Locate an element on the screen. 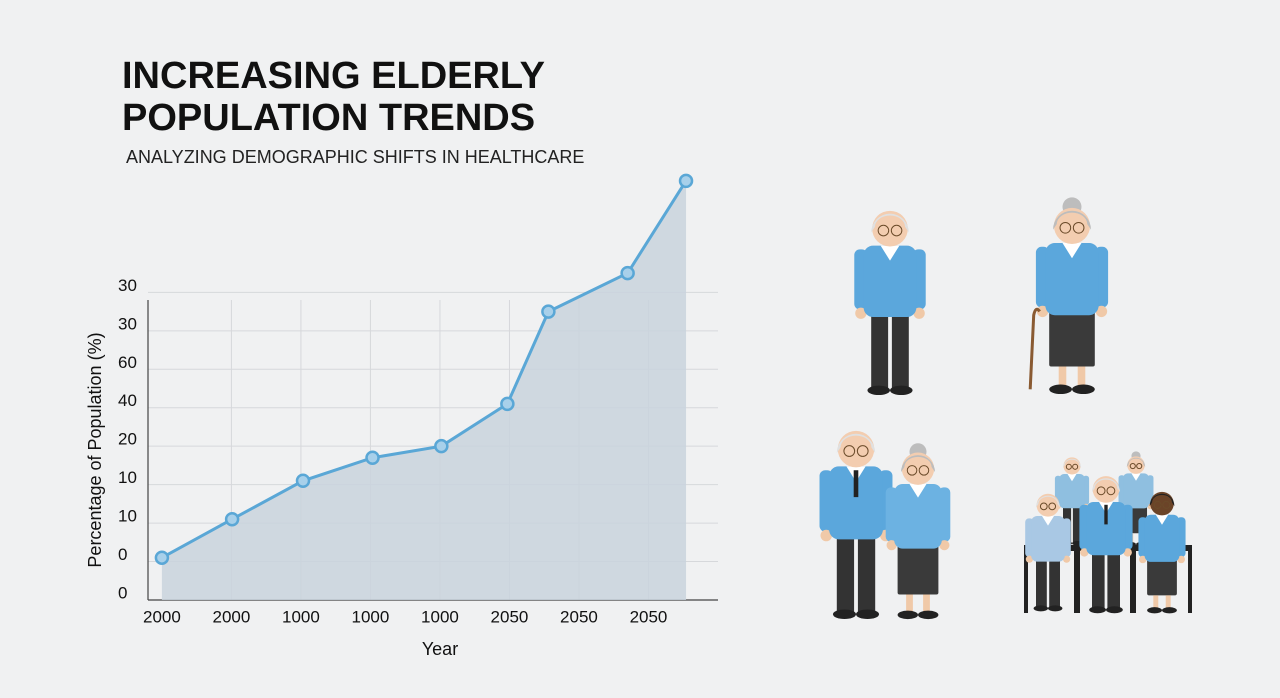 The width and height of the screenshot is (1280, 698). cane is located at coordinates (1034, 348).